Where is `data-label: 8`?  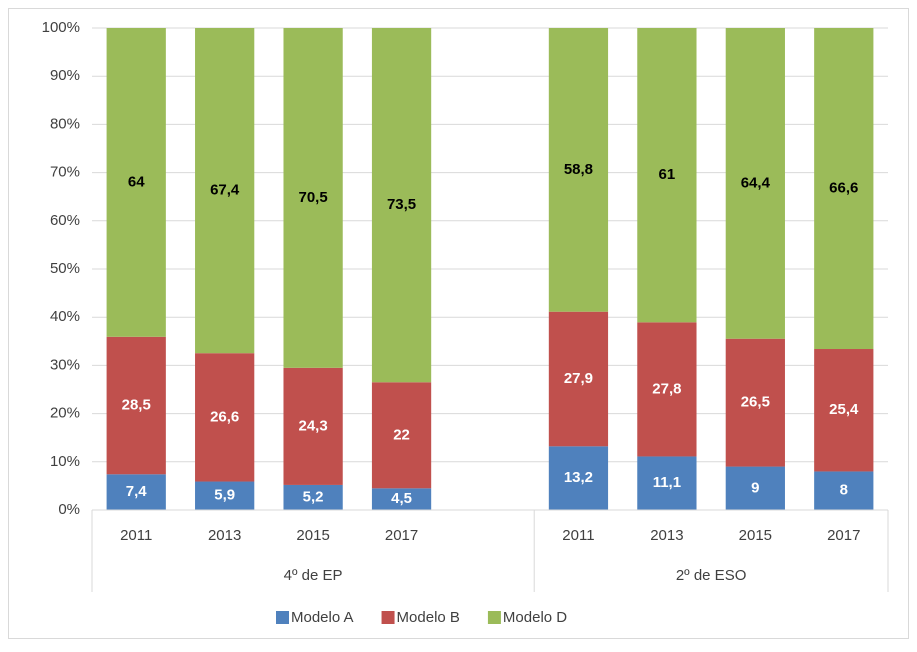
data-label: 8 is located at coordinates (844, 490).